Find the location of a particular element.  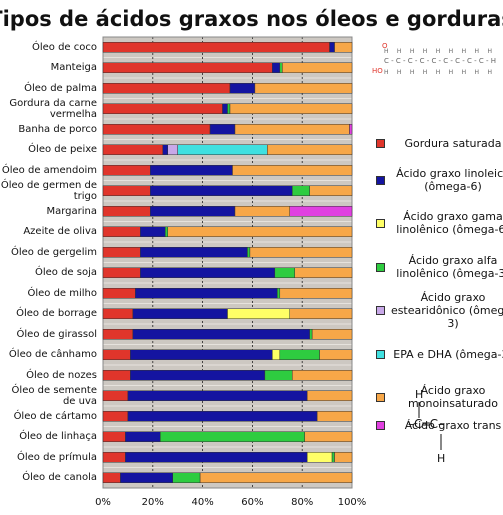

legend-label: Gordura saturada is located at coordinates (453, 143).